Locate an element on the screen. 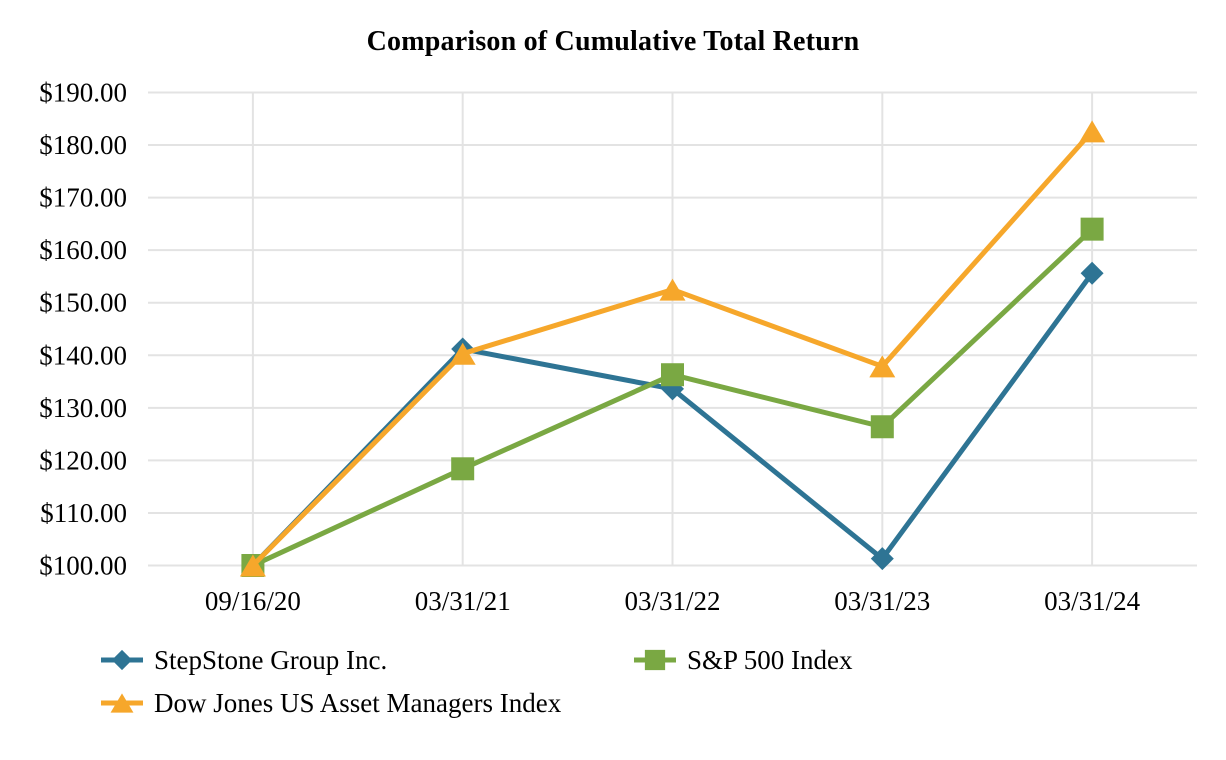 The height and width of the screenshot is (760, 1226). legend-label-sp500: S&P 500 Index is located at coordinates (770, 660).